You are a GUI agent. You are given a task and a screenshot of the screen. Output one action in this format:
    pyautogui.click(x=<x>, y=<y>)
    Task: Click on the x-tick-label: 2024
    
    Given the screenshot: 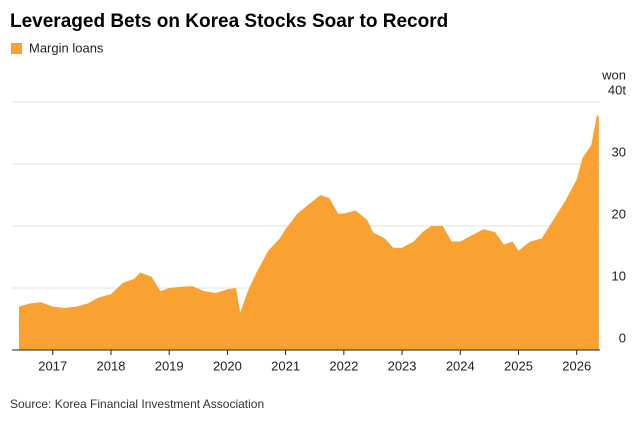 What is the action you would take?
    pyautogui.click(x=460, y=365)
    